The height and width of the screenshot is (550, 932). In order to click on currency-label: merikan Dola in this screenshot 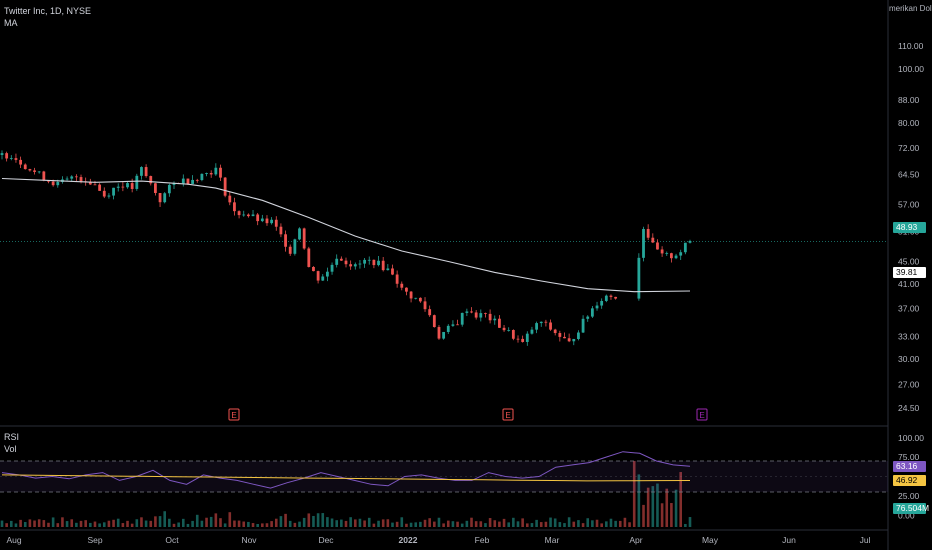, I will do `click(910, 8)`.